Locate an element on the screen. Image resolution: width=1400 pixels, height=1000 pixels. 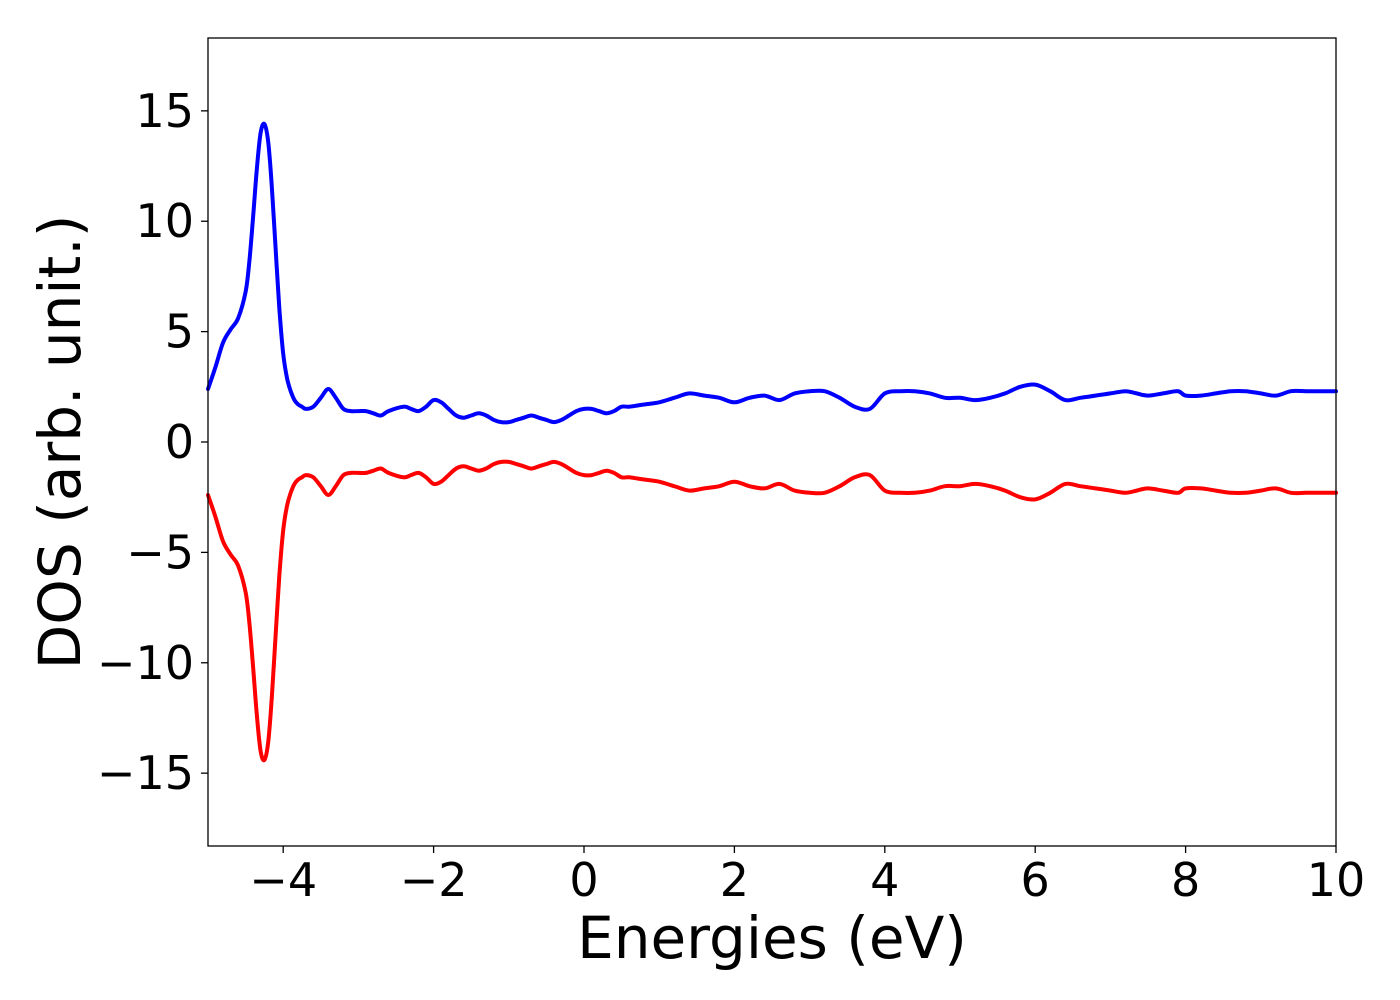
x-tick-label: 4 is located at coordinates (884, 880).